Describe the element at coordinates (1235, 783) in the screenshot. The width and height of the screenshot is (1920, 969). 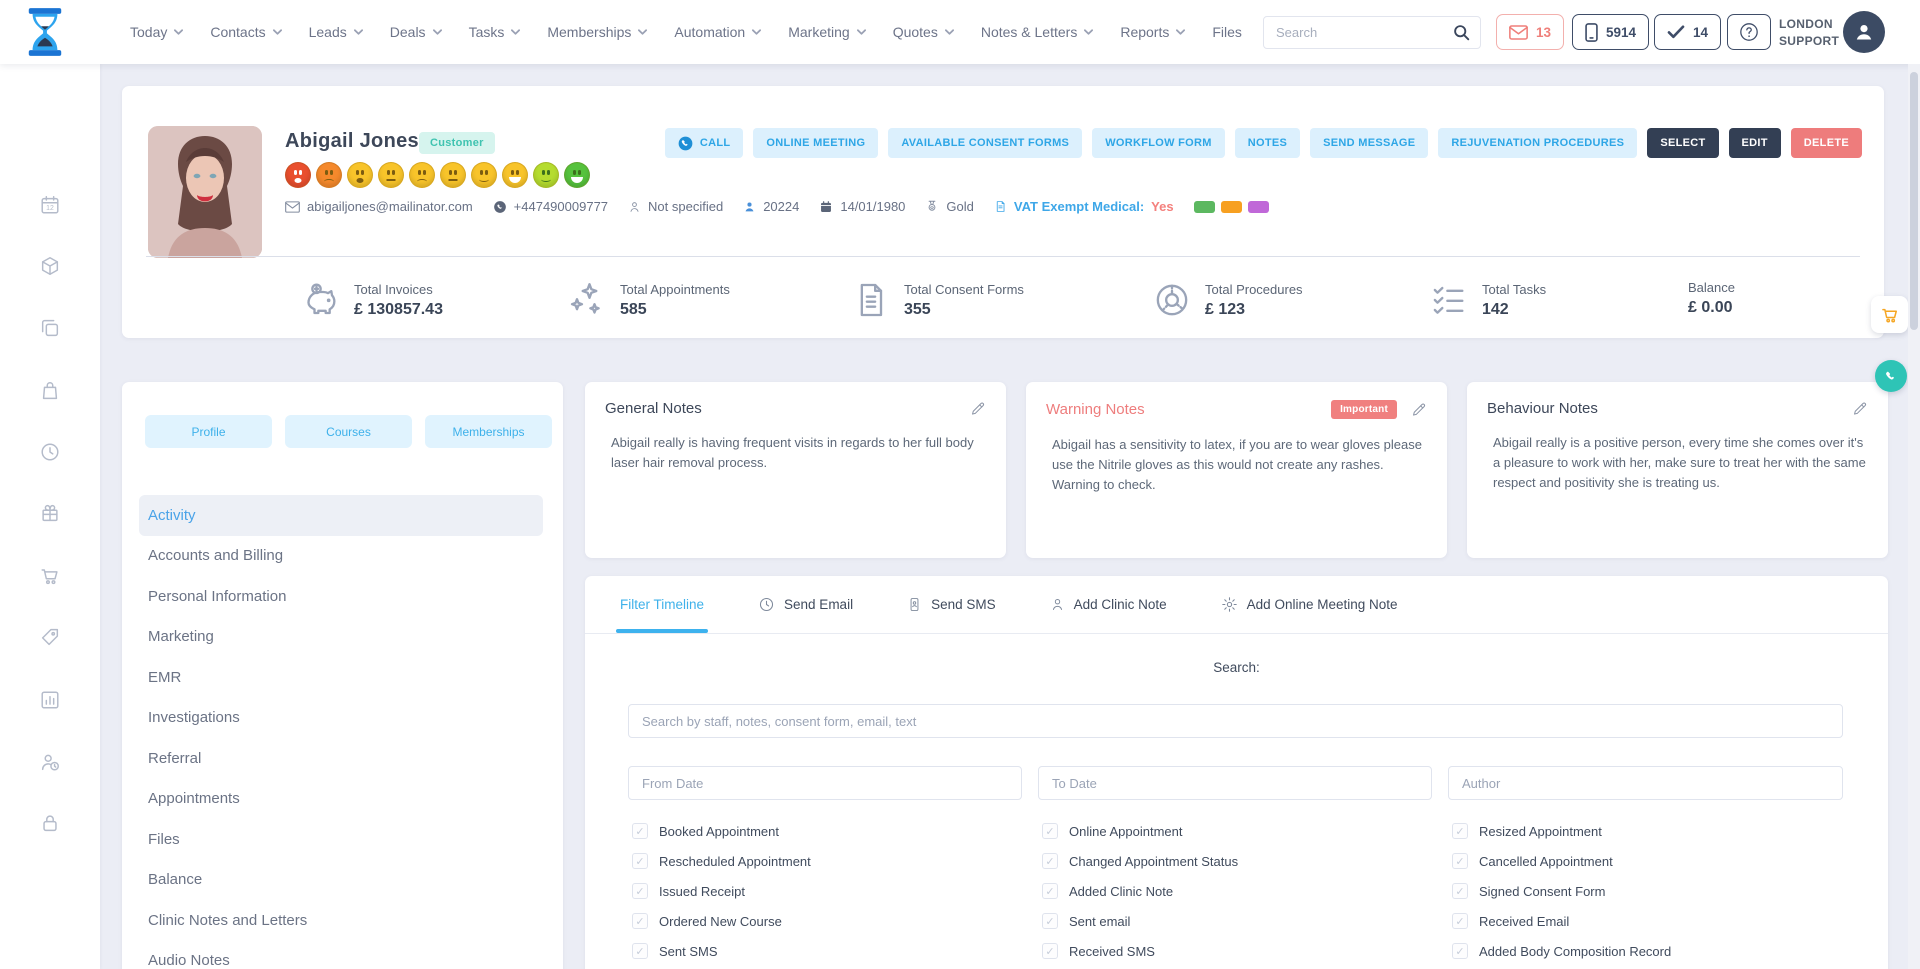
I see `to-date-input` at that location.